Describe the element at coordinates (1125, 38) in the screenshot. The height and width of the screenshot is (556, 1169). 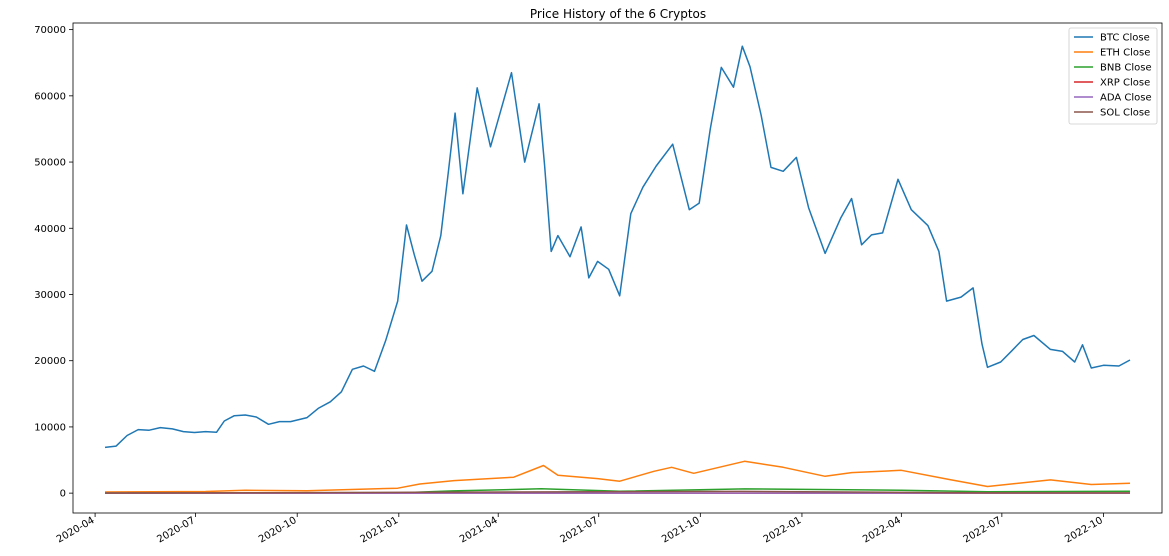
I see `legend-label: BTC Close` at that location.